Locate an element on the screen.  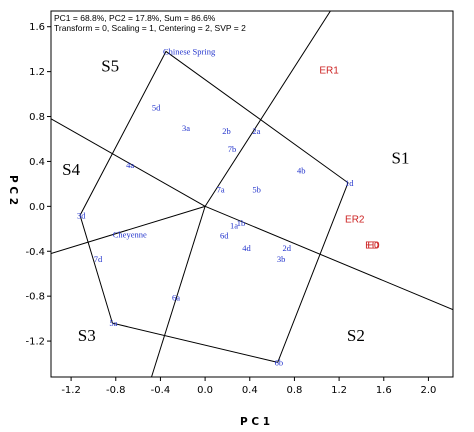
environment-point: ER1 is located at coordinates (329, 70).